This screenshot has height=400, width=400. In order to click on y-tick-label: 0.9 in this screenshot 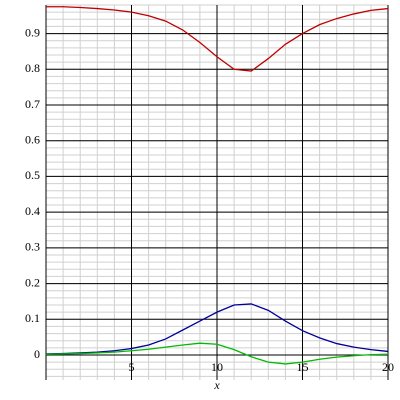, I will do `click(32, 32)`.